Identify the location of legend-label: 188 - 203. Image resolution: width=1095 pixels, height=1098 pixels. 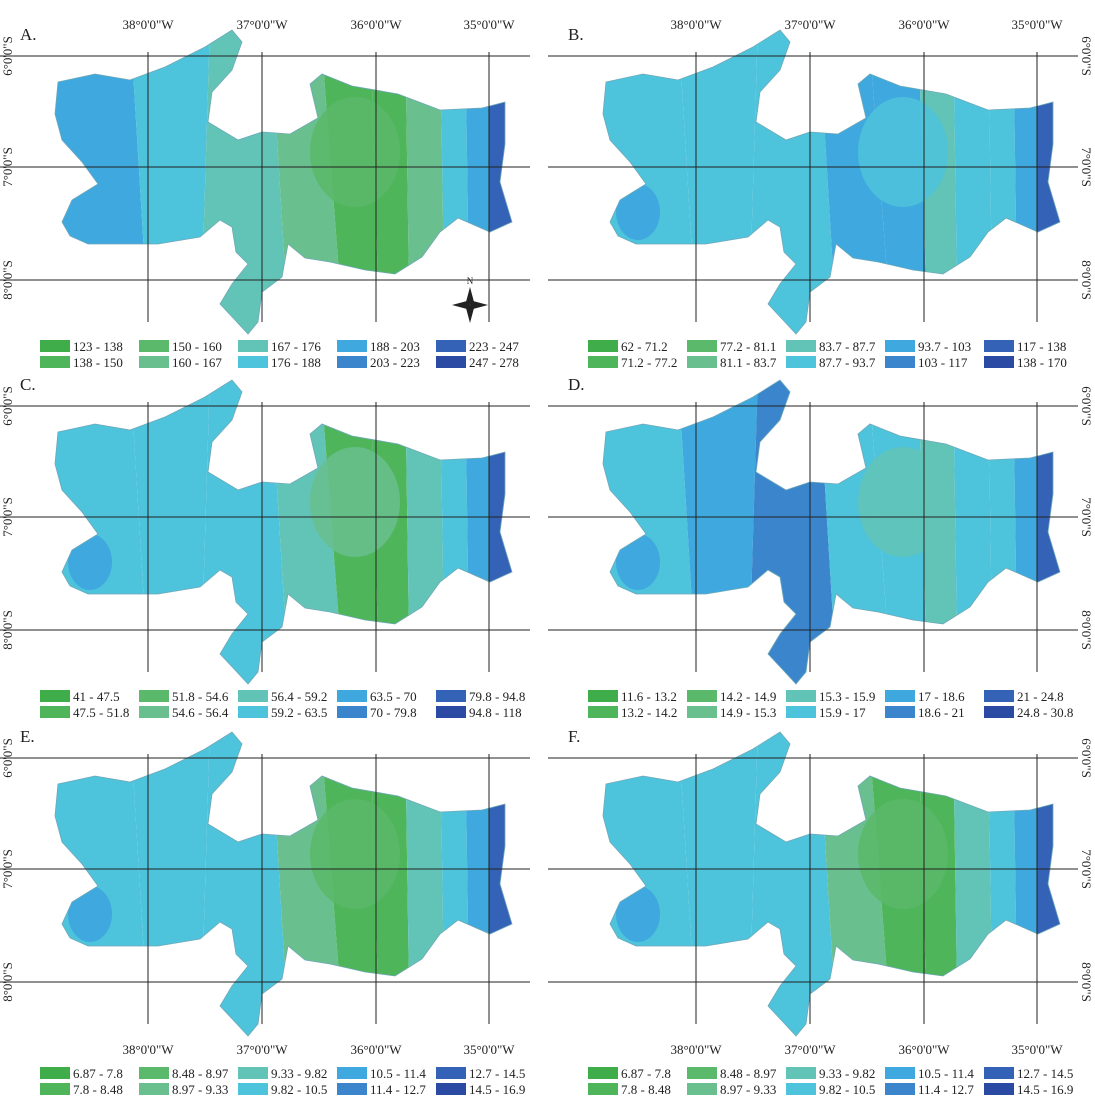
(395, 346).